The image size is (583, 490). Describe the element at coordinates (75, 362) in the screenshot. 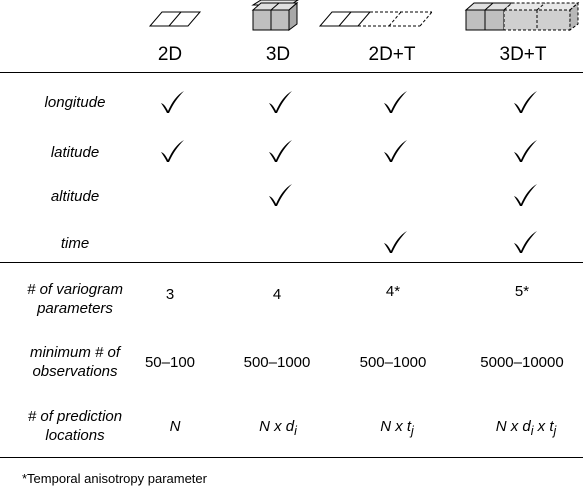

I see `row-label-observations: minimum # of observations` at that location.